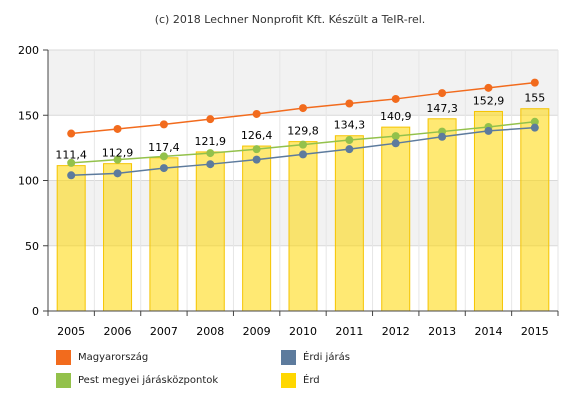 Image resolution: width=580 pixels, height=400 pixels. Describe the element at coordinates (534, 98) in the screenshot. I see `bar-data-label: 155` at that location.